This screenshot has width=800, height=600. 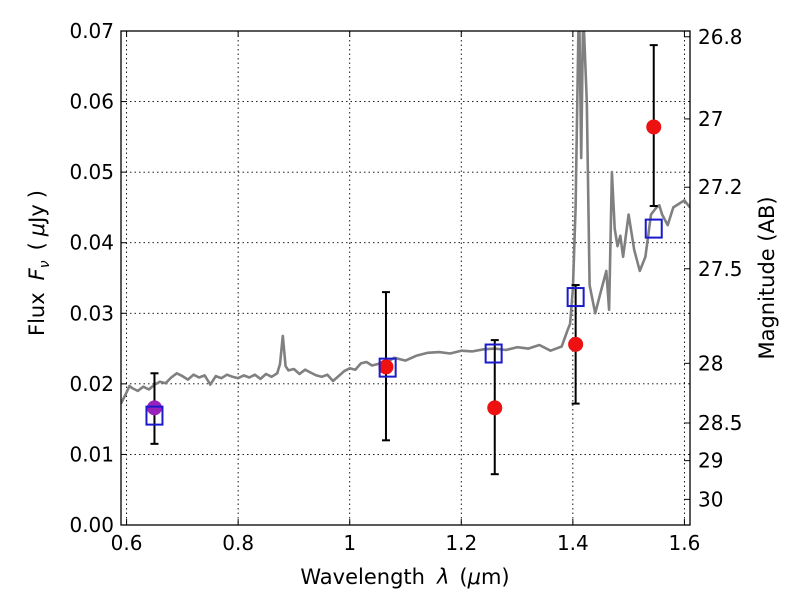 I want to click on y-axis-title: FluxFν(μJy), so click(x=39, y=263).